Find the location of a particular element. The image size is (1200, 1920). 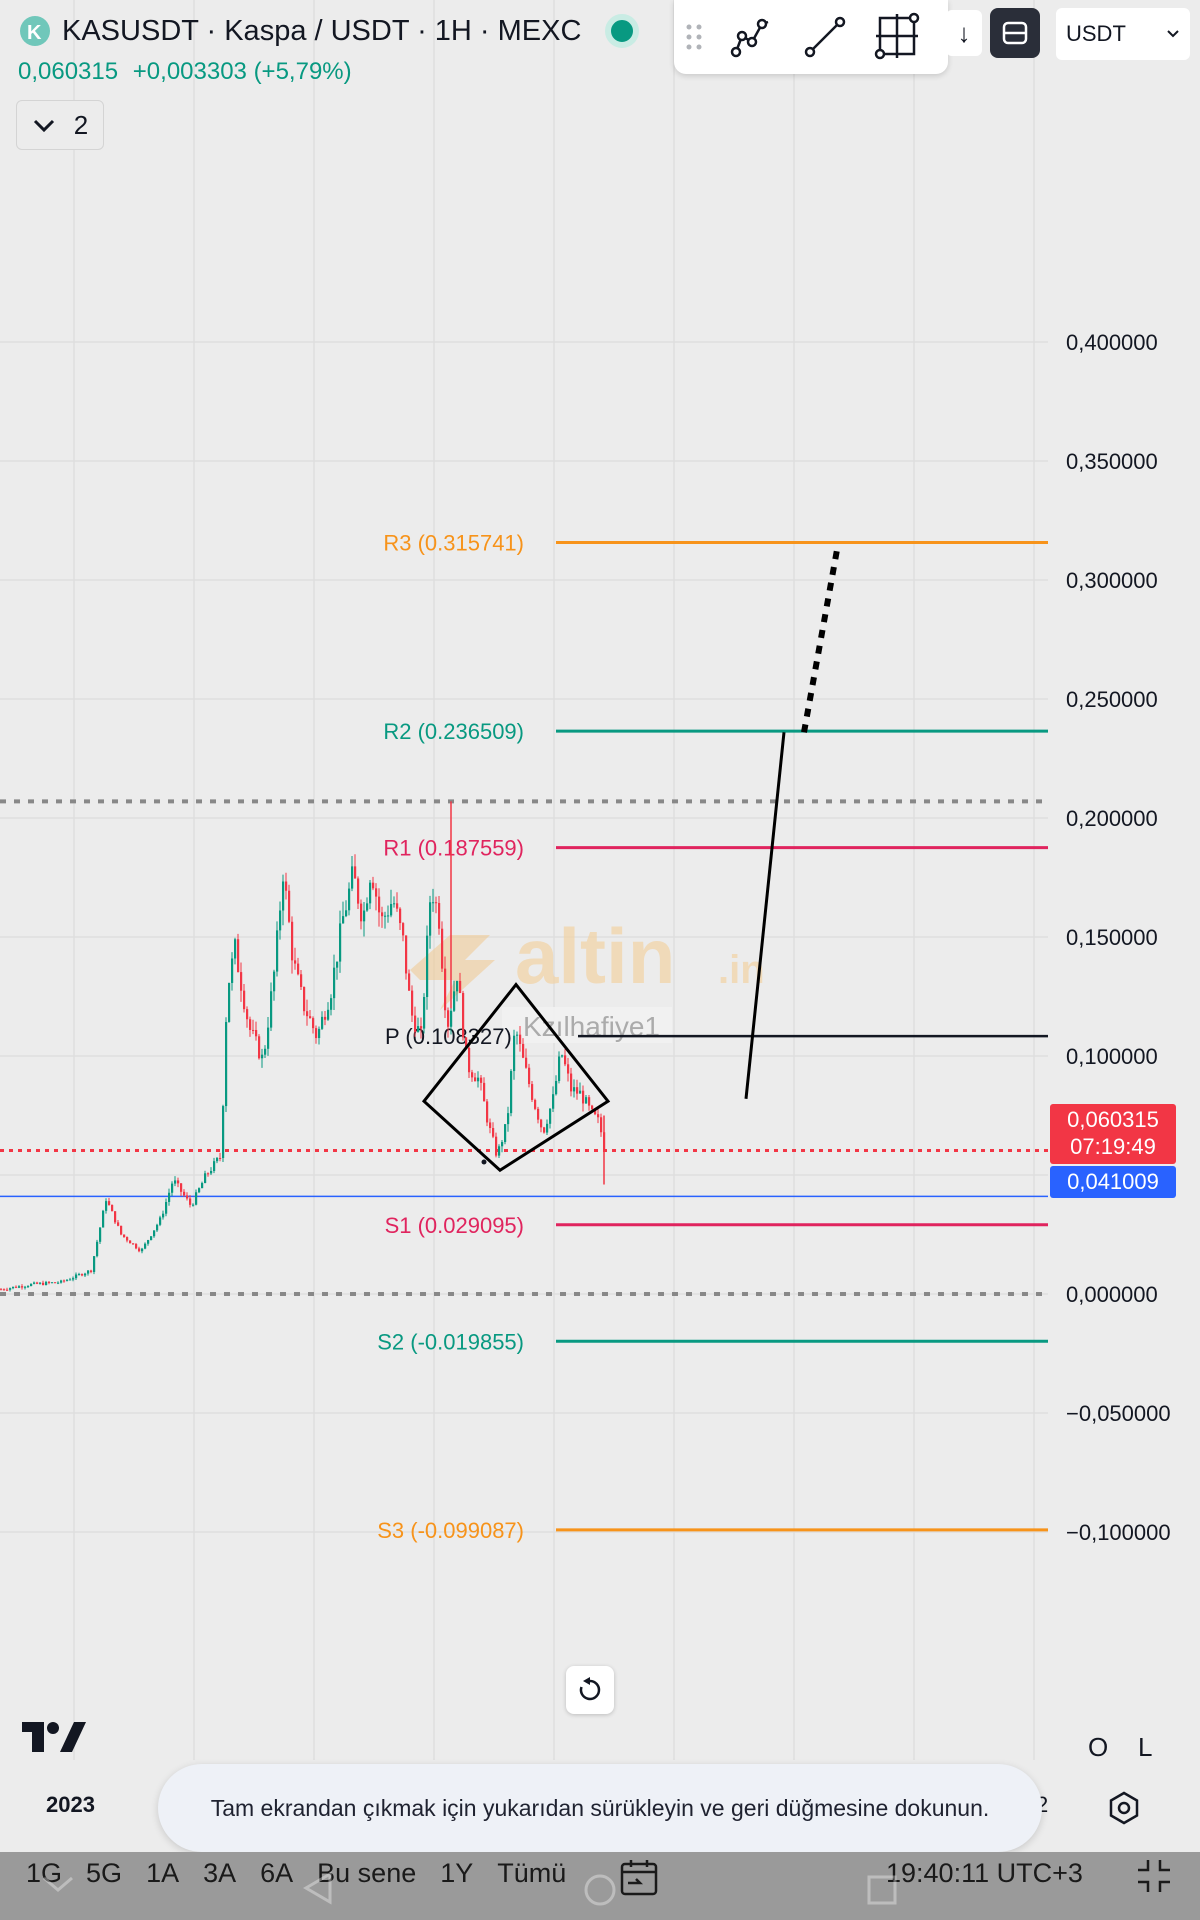

price-axis-tick: 0,150000 is located at coordinates (1112, 937).